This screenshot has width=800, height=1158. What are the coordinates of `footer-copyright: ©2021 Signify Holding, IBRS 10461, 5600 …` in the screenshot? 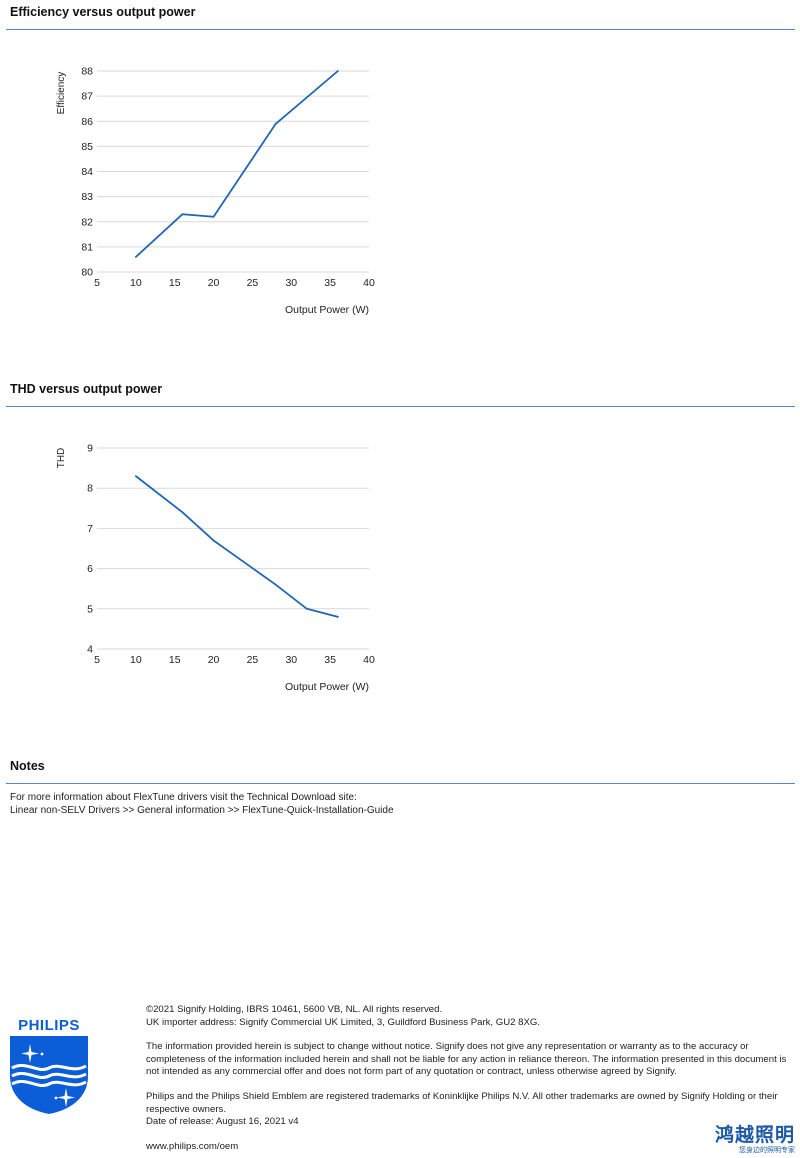 It's located at (294, 1009).